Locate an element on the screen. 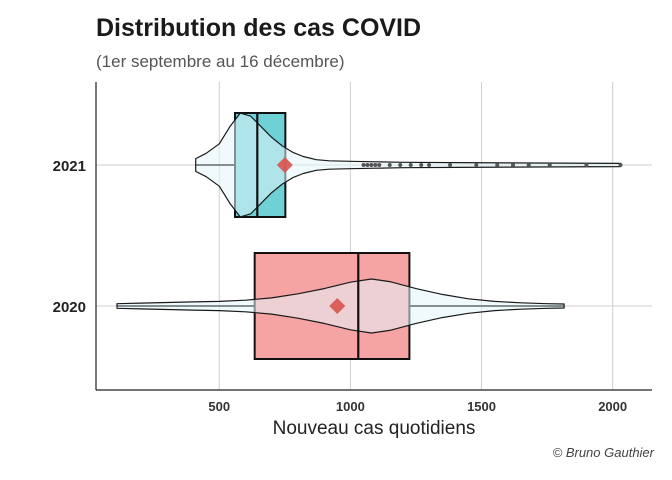  mean-marker-2021 is located at coordinates (284, 165).